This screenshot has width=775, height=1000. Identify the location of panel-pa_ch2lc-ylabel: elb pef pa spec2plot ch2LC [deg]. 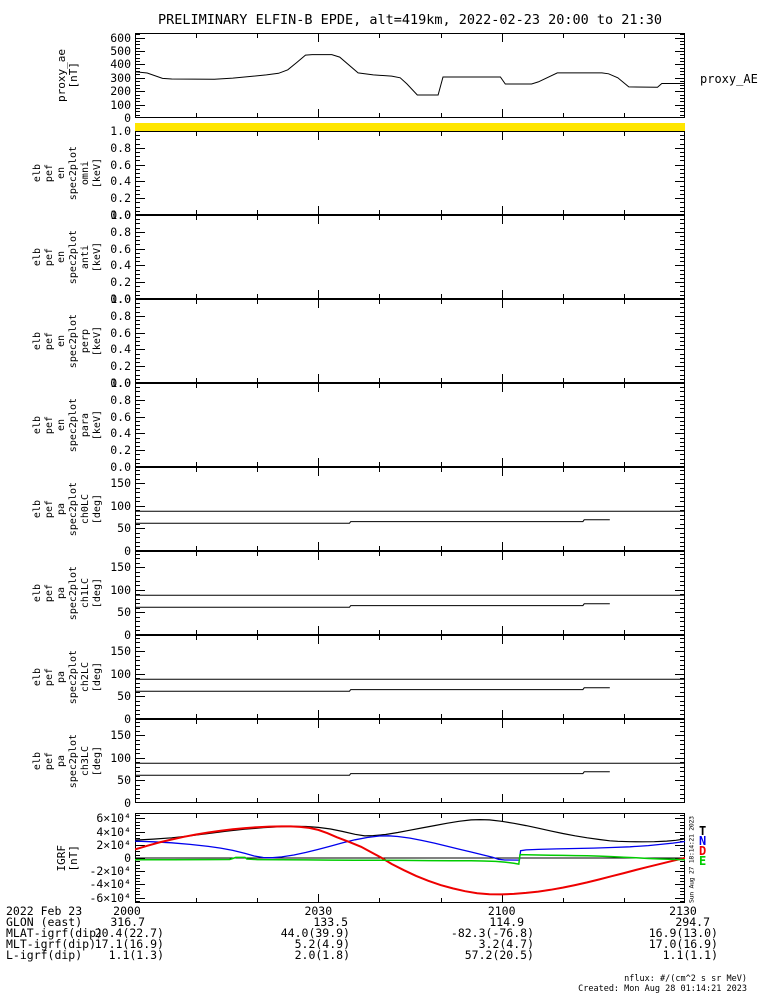
(67, 677).